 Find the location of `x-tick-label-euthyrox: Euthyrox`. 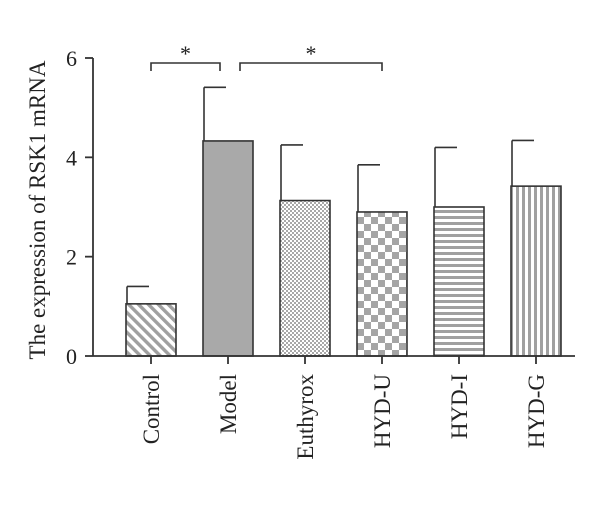

x-tick-label-euthyrox: Euthyrox is located at coordinates (305, 417).